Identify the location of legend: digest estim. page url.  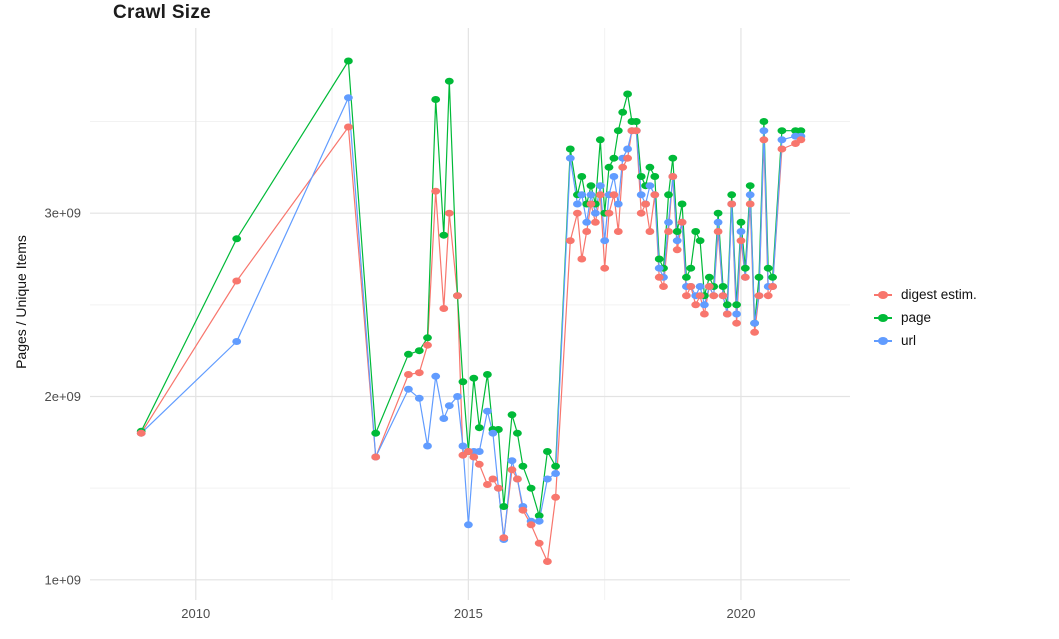
(925, 317).